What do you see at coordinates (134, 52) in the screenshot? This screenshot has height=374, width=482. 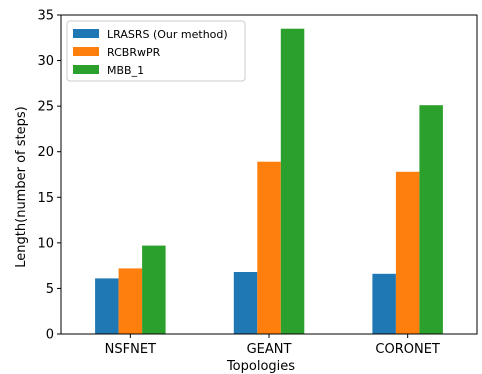 I see `legend-entry: RCBRwPR` at bounding box center [134, 52].